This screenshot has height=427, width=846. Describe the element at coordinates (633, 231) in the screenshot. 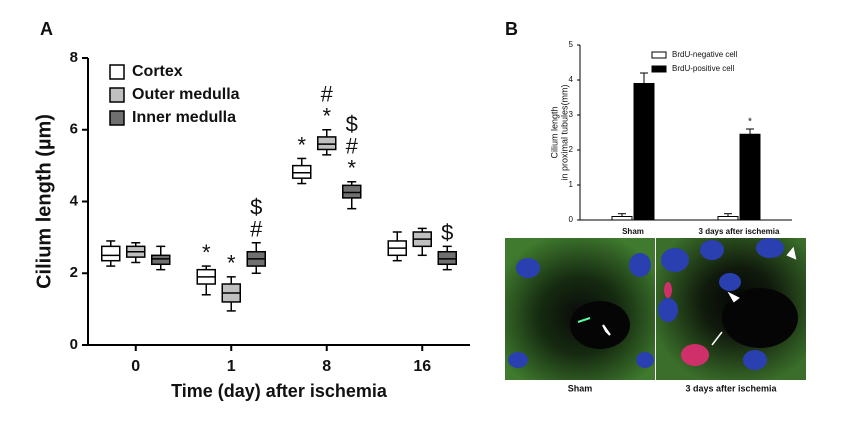

I see `x-tick-label: Sham` at that location.